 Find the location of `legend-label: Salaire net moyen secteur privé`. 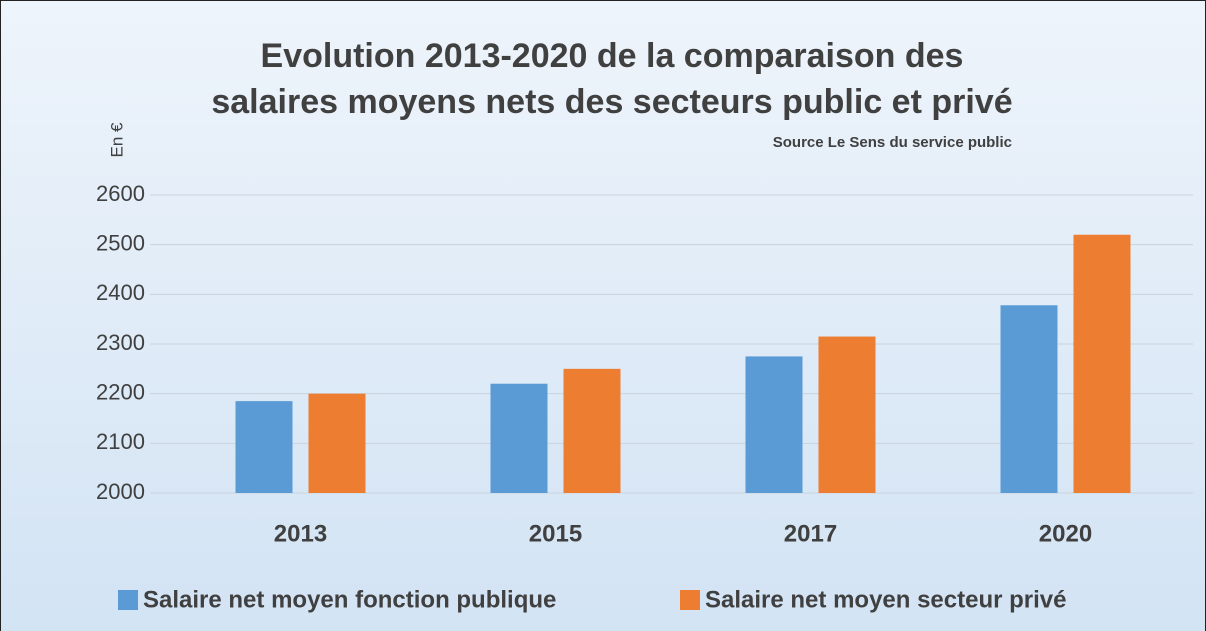

legend-label: Salaire net moyen secteur privé is located at coordinates (886, 599).